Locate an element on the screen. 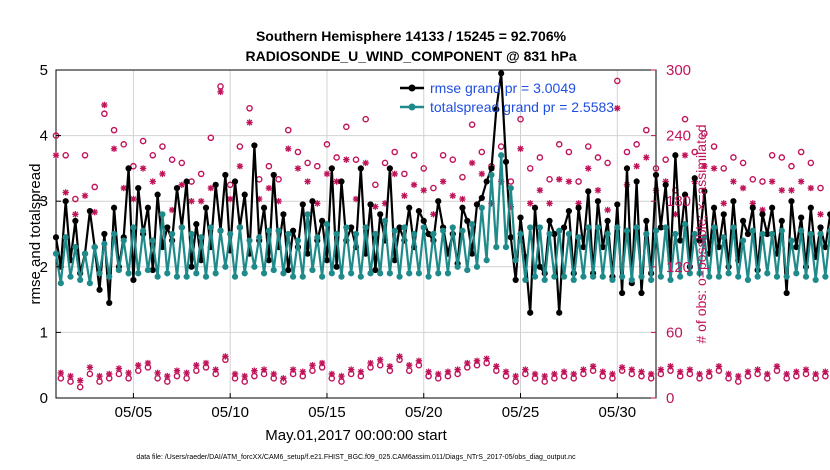 This screenshot has height=470, width=830. legend-spread-label: totalspread grand pr = 2.5583 is located at coordinates (522, 107).